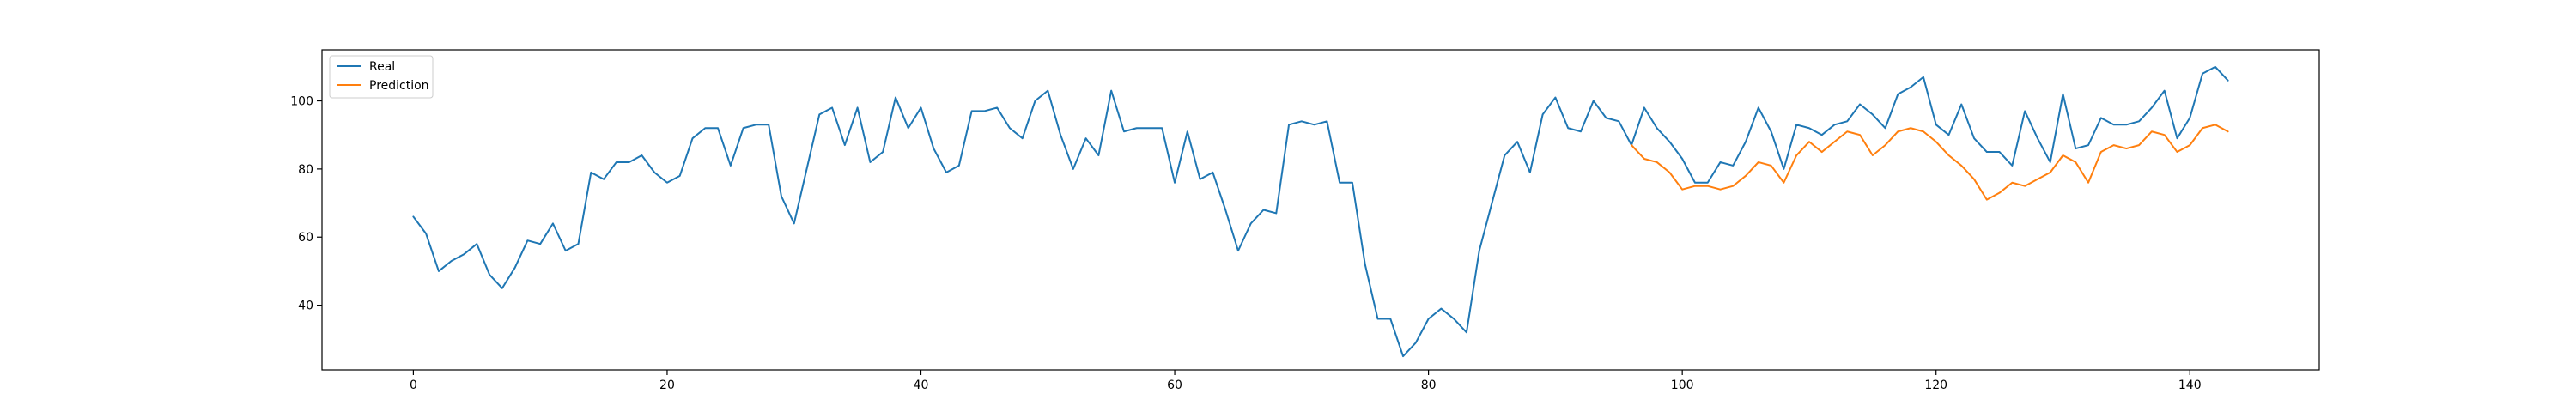 This screenshot has width=2576, height=412. What do you see at coordinates (1930, 162) in the screenshot?
I see `series-line-prediction` at bounding box center [1930, 162].